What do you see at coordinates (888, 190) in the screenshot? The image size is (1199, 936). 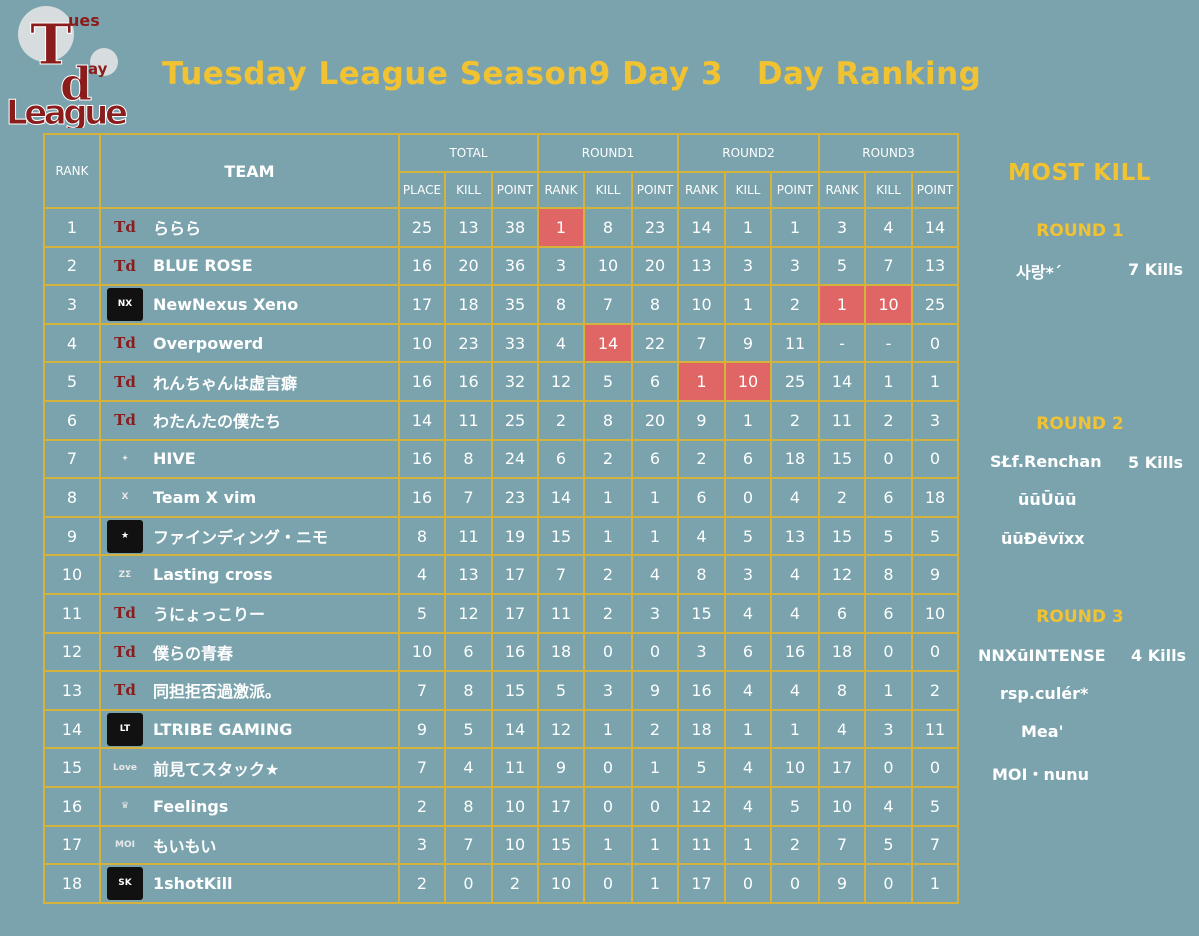 I see `header-r3-kill: KILL` at bounding box center [888, 190].